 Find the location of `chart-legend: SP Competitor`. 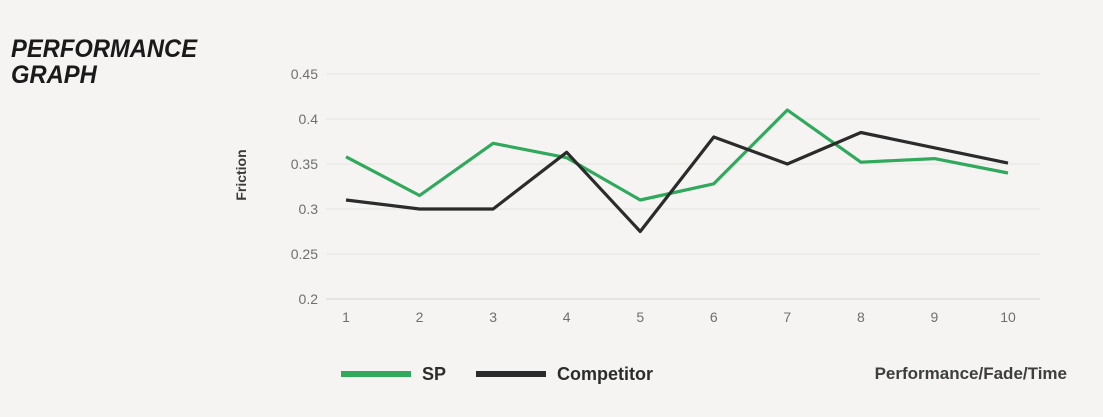

chart-legend: SP Competitor is located at coordinates (512, 374).